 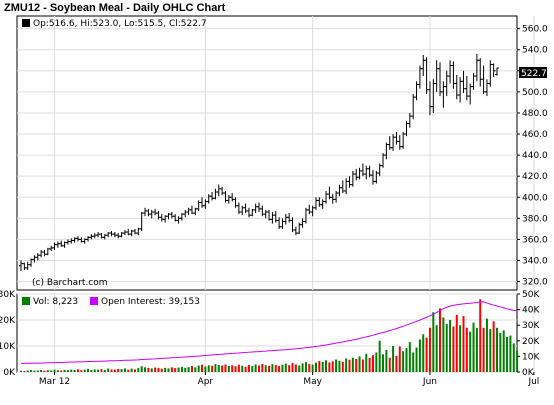 What do you see at coordinates (26, 23) in the screenshot?
I see `price-legend-swatch` at bounding box center [26, 23].